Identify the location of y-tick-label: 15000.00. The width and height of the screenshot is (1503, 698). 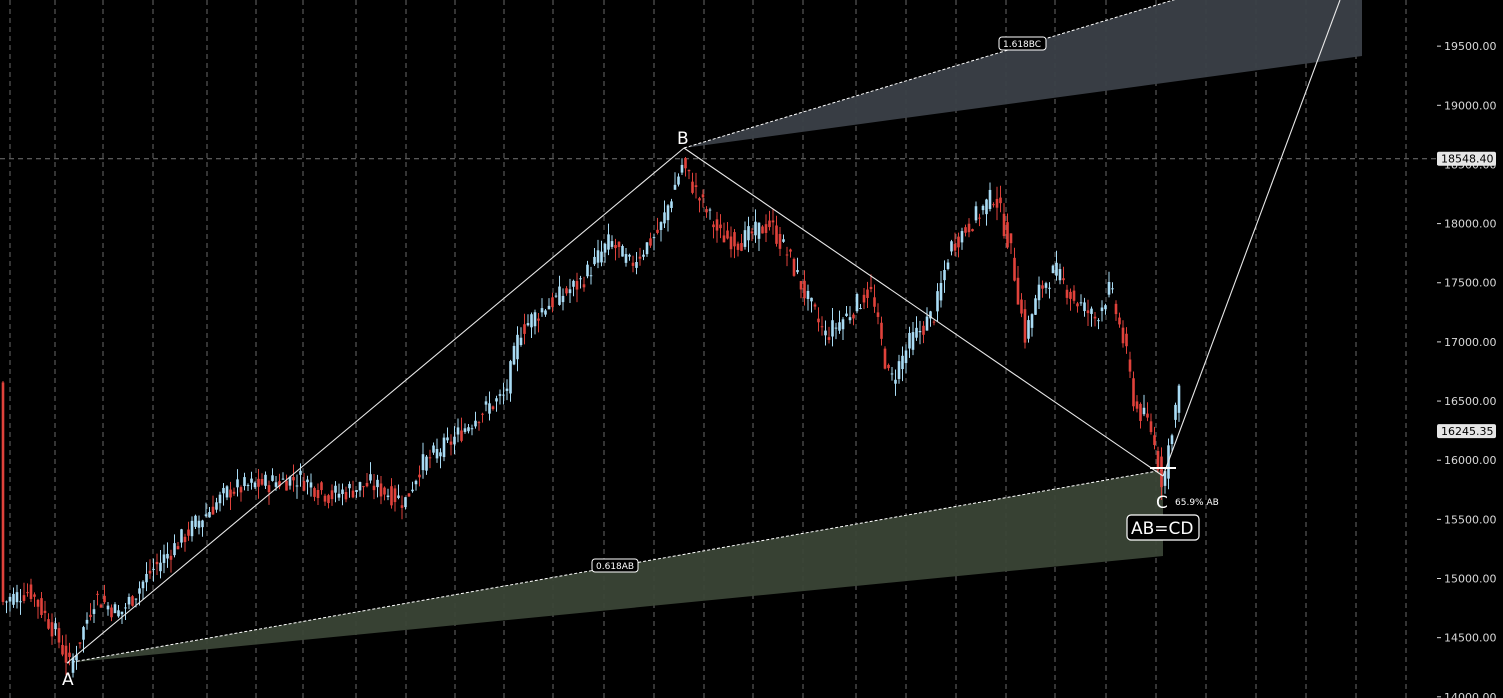
(1470, 579).